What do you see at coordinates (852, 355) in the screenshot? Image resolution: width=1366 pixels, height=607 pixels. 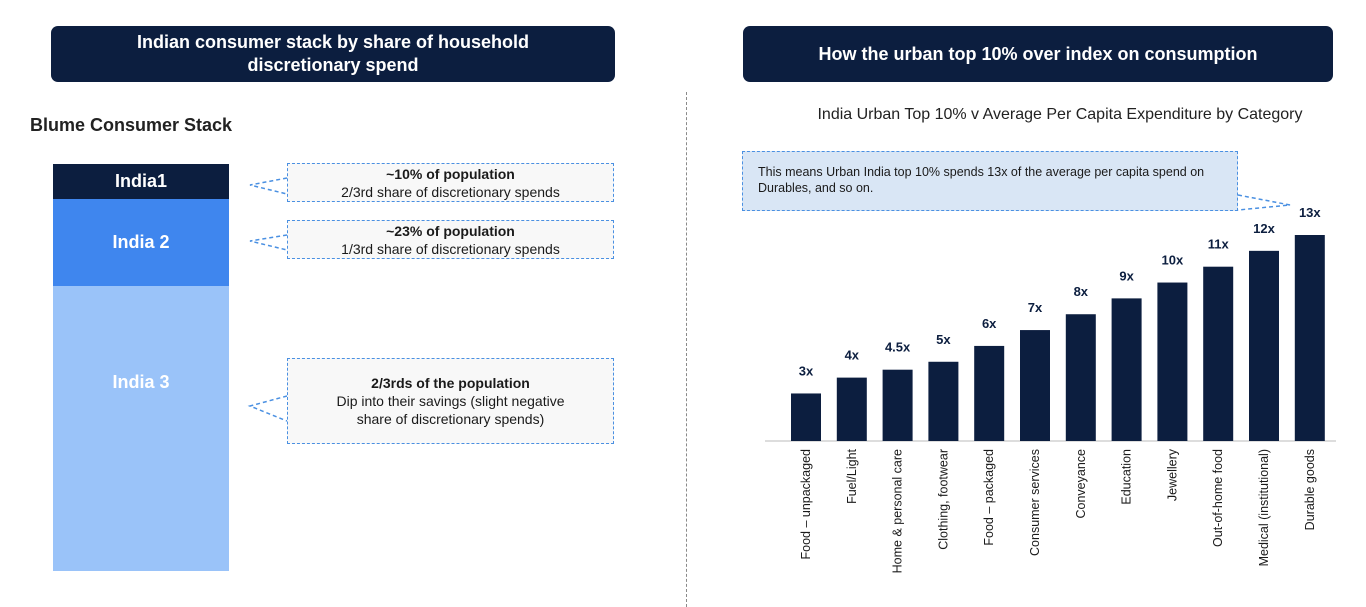 I see `value-label-1: 4x` at bounding box center [852, 355].